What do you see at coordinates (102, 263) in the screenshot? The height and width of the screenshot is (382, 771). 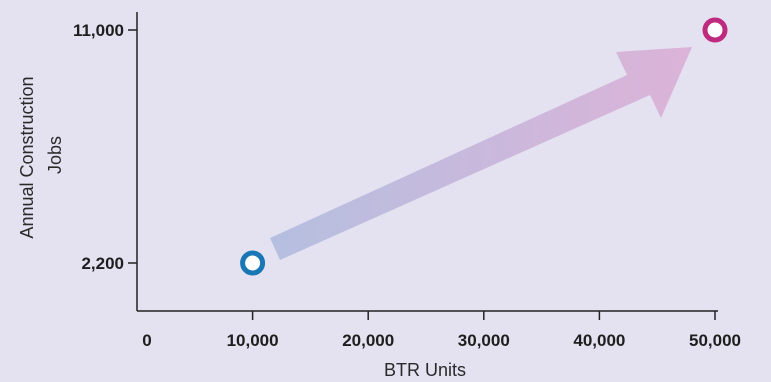 I see `y-tick-label: 2,200` at bounding box center [102, 263].